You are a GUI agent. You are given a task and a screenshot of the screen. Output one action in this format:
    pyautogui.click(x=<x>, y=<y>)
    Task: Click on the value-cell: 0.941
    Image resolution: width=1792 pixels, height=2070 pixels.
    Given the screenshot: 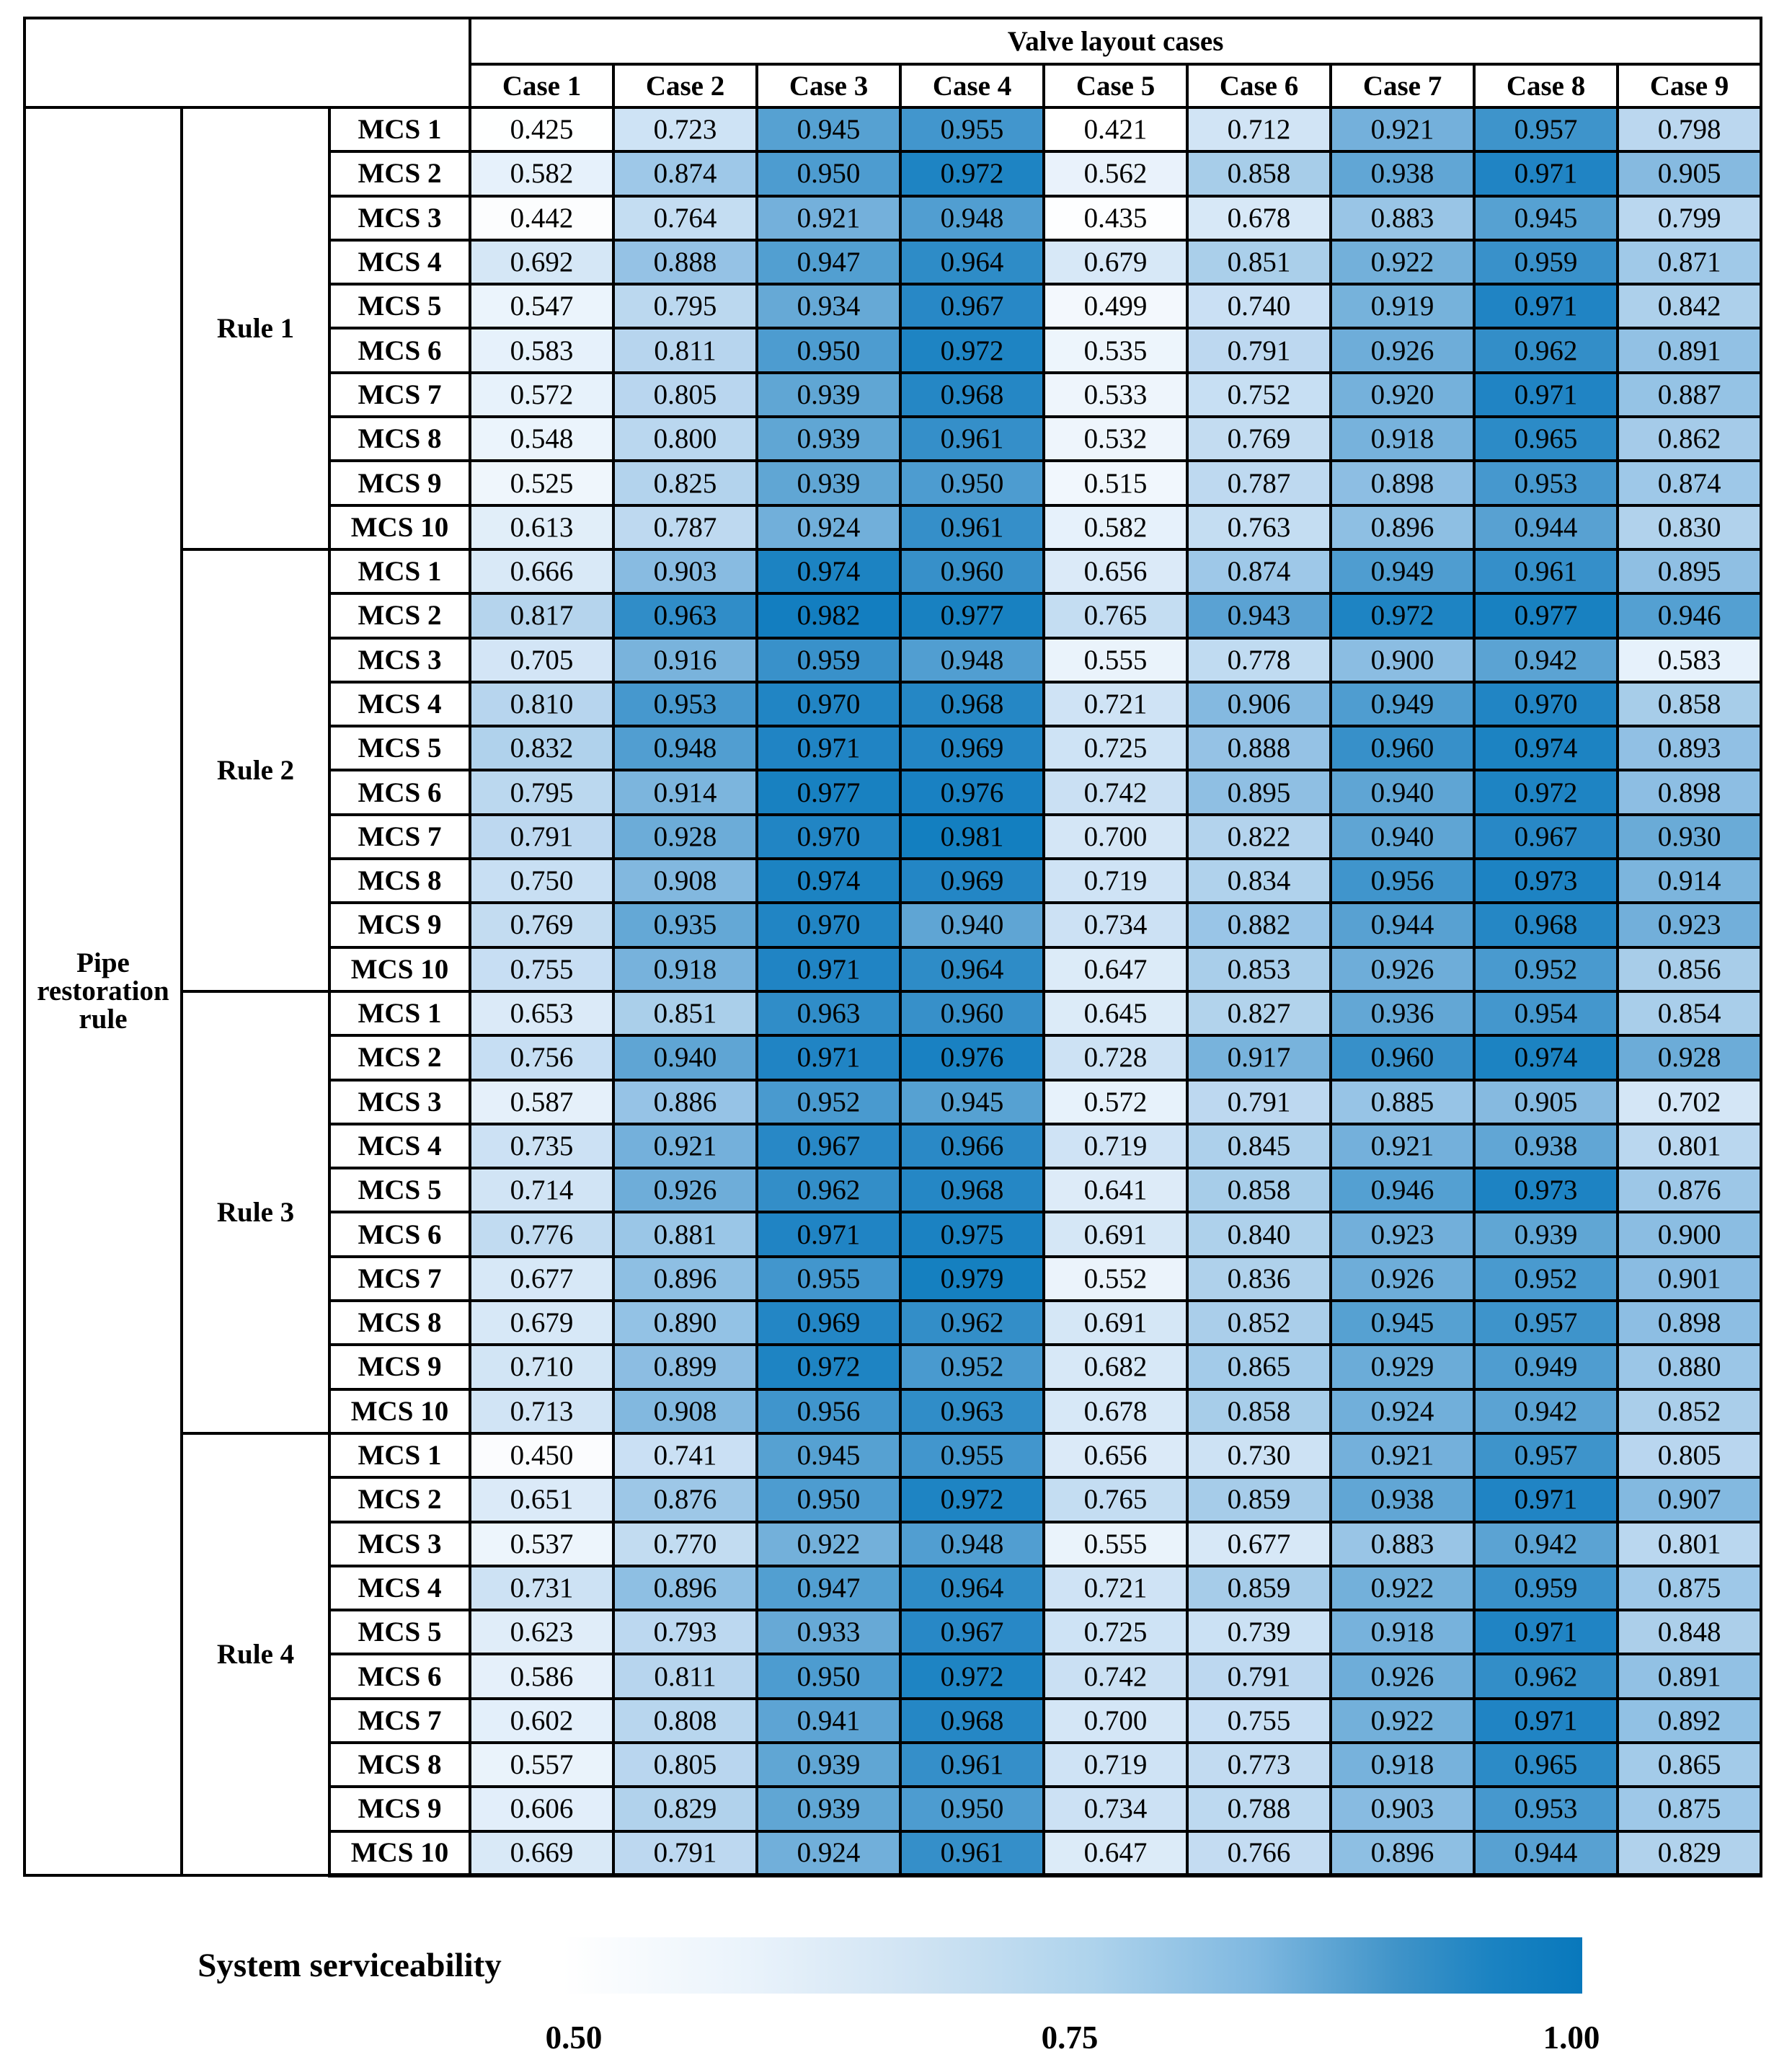 What is the action you would take?
    pyautogui.click(x=829, y=1720)
    